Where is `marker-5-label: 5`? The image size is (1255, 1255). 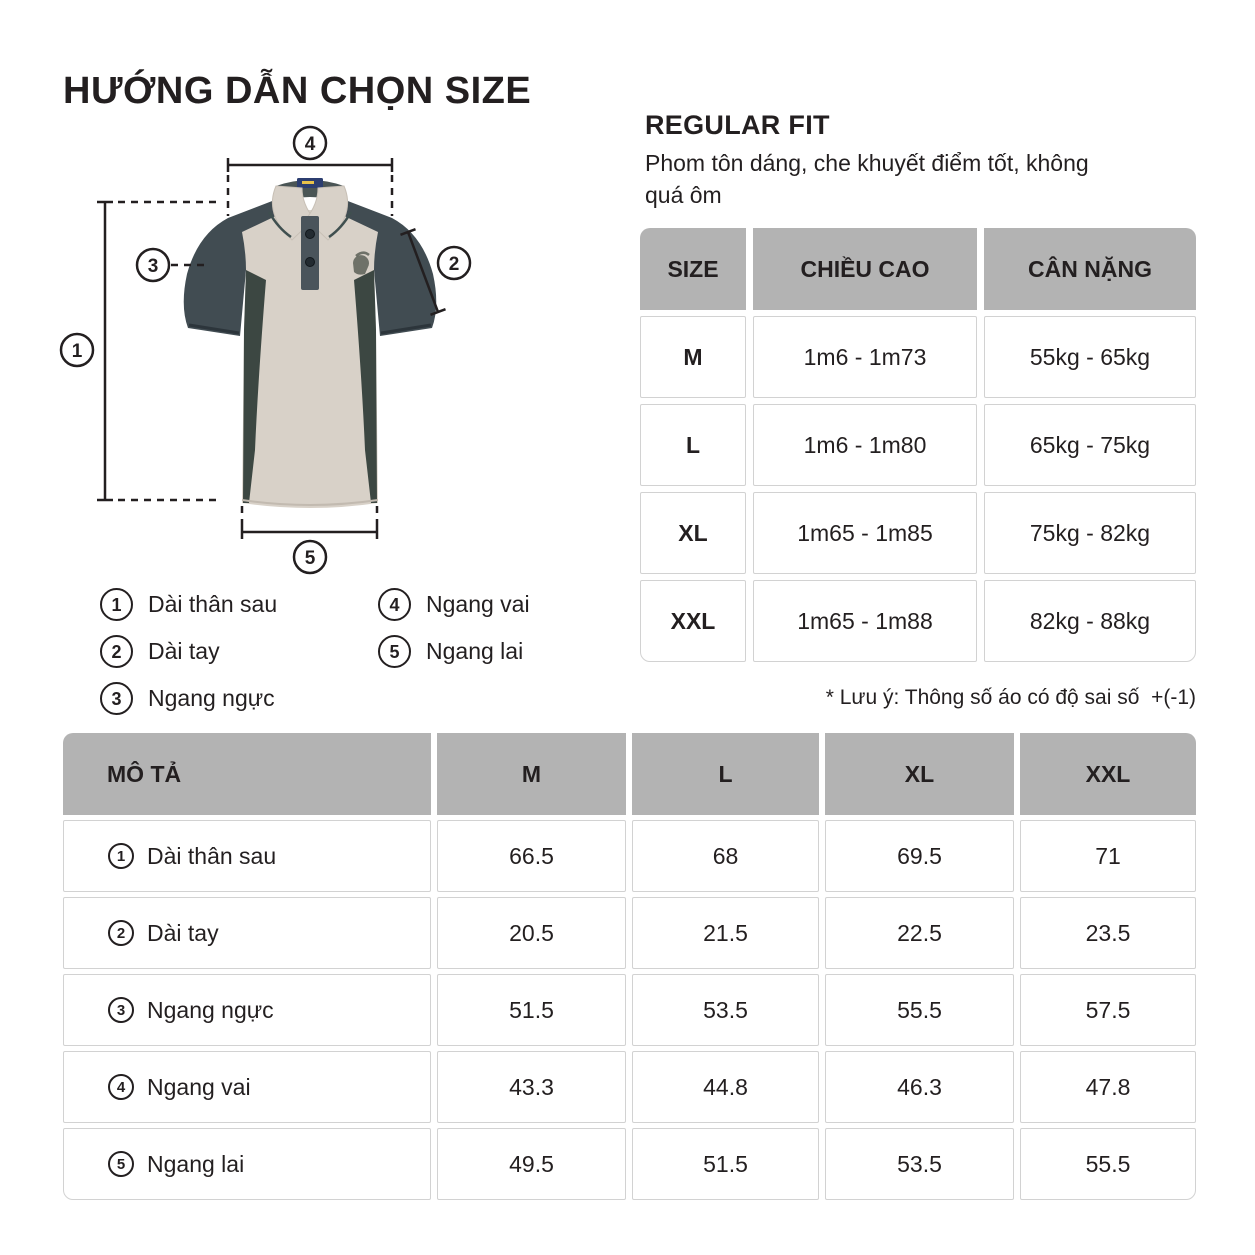
marker-5-label: 5 is located at coordinates (310, 558).